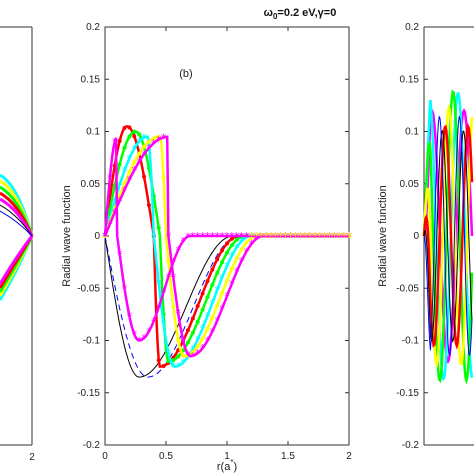 This screenshot has height=474, width=474. What do you see at coordinates (275, 16) in the screenshot?
I see `title-subscript: 0` at bounding box center [275, 16].